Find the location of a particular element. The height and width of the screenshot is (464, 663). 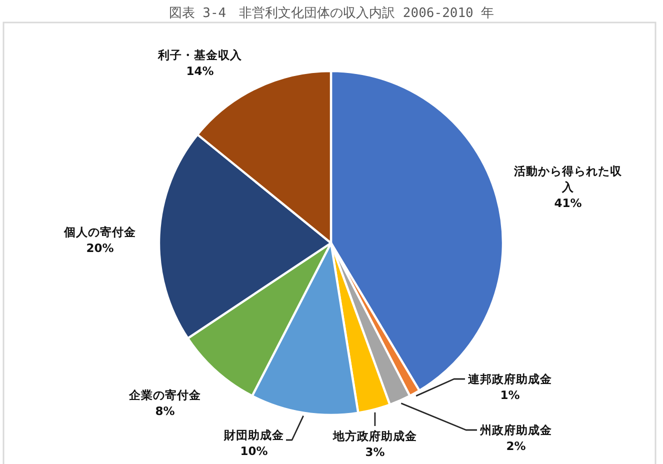

title: 図表 3-4 非営利文化団体の収入内訳 2006-2010 年 is located at coordinates (331, 13).